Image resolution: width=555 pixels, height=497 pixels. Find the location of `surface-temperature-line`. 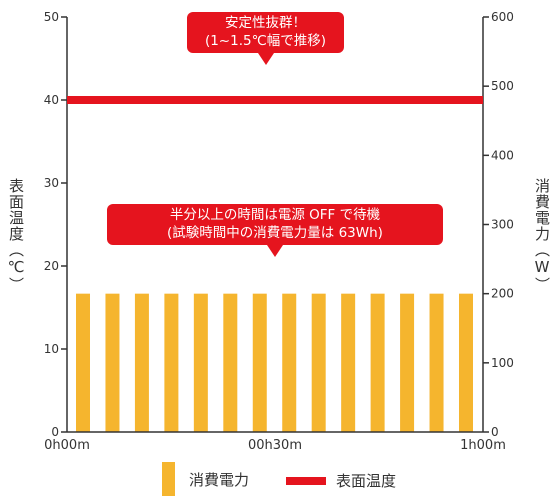

surface-temperature-line is located at coordinates (275, 100).